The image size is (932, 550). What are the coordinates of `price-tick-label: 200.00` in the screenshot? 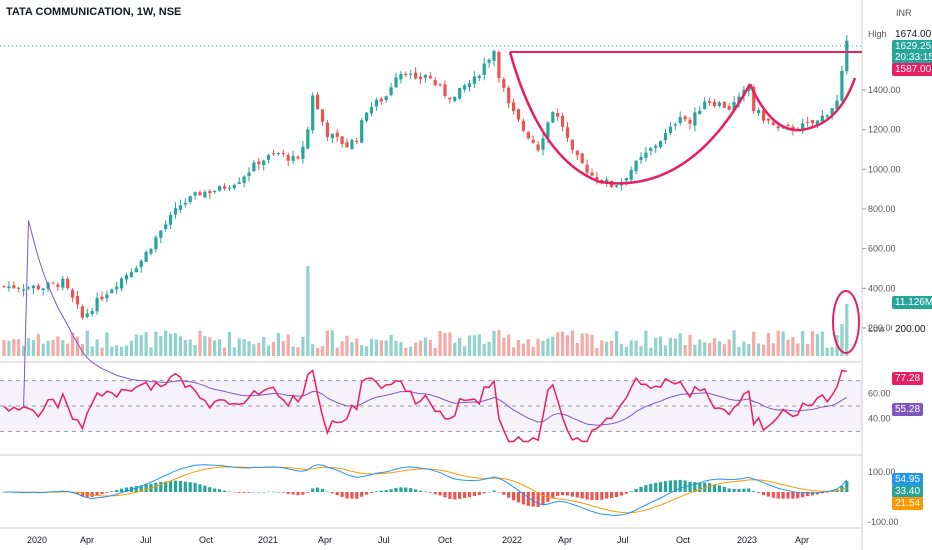 It's located at (882, 328).